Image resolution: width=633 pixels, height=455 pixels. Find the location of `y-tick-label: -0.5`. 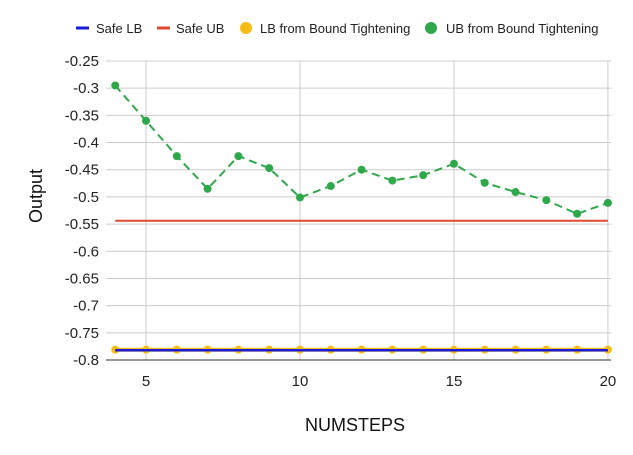

y-tick-label: -0.5 is located at coordinates (86, 197).